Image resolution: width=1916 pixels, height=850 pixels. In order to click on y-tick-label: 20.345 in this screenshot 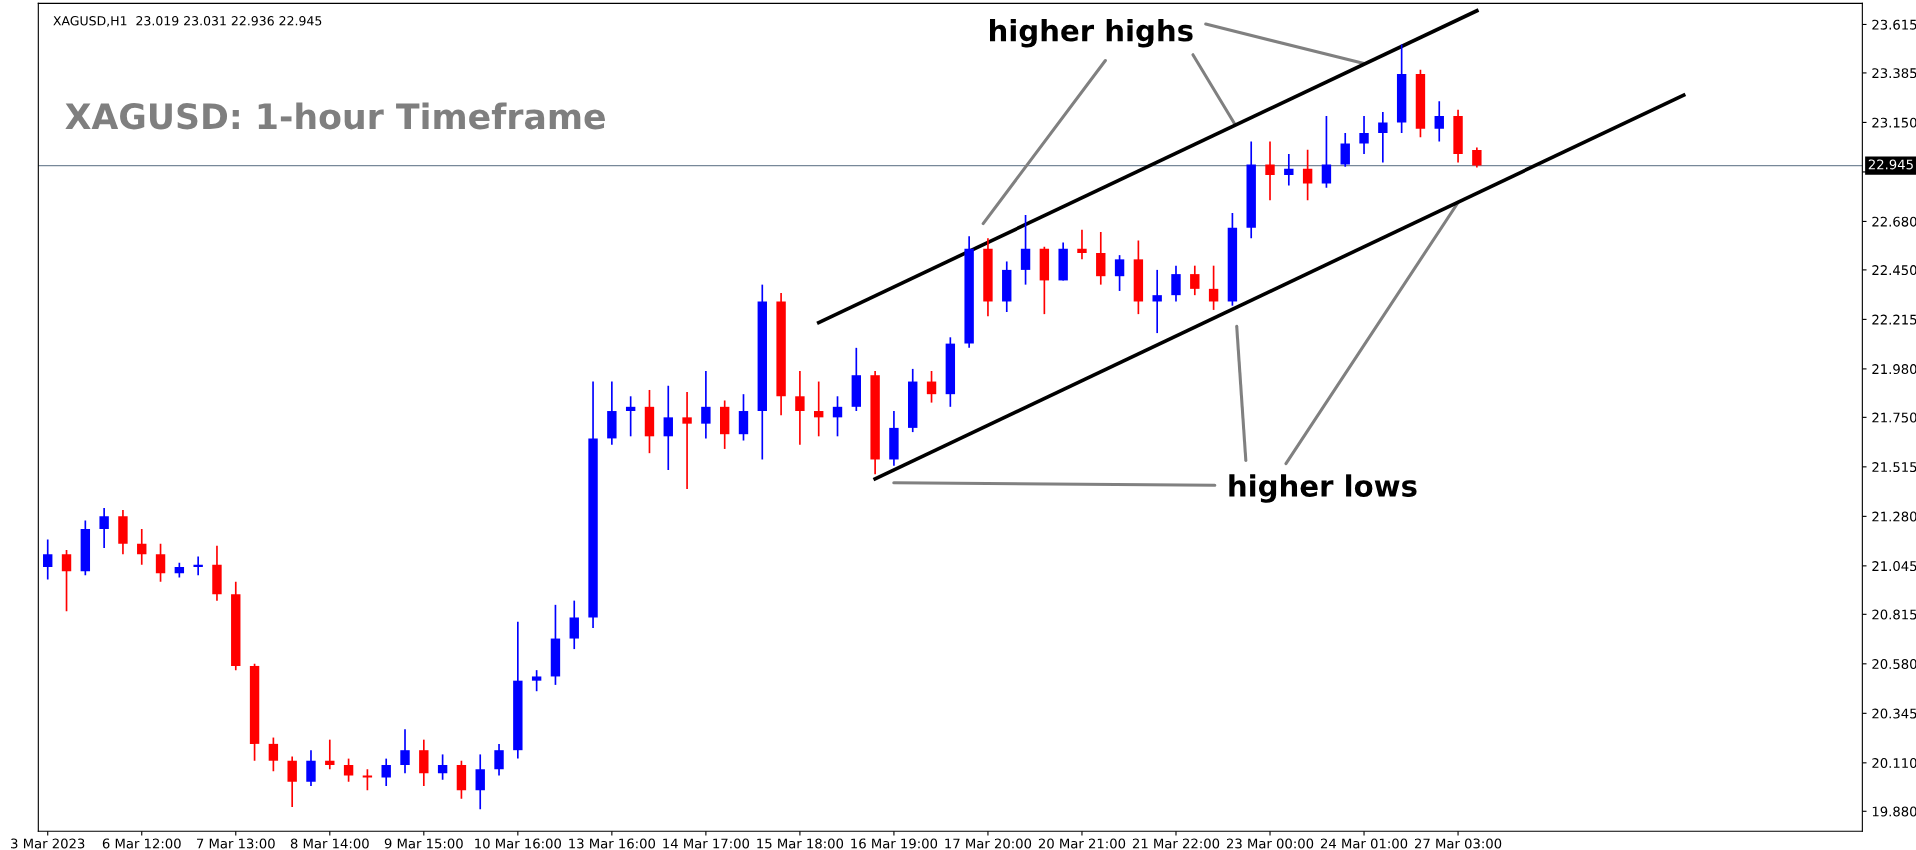, I will do `click(1894, 713)`.